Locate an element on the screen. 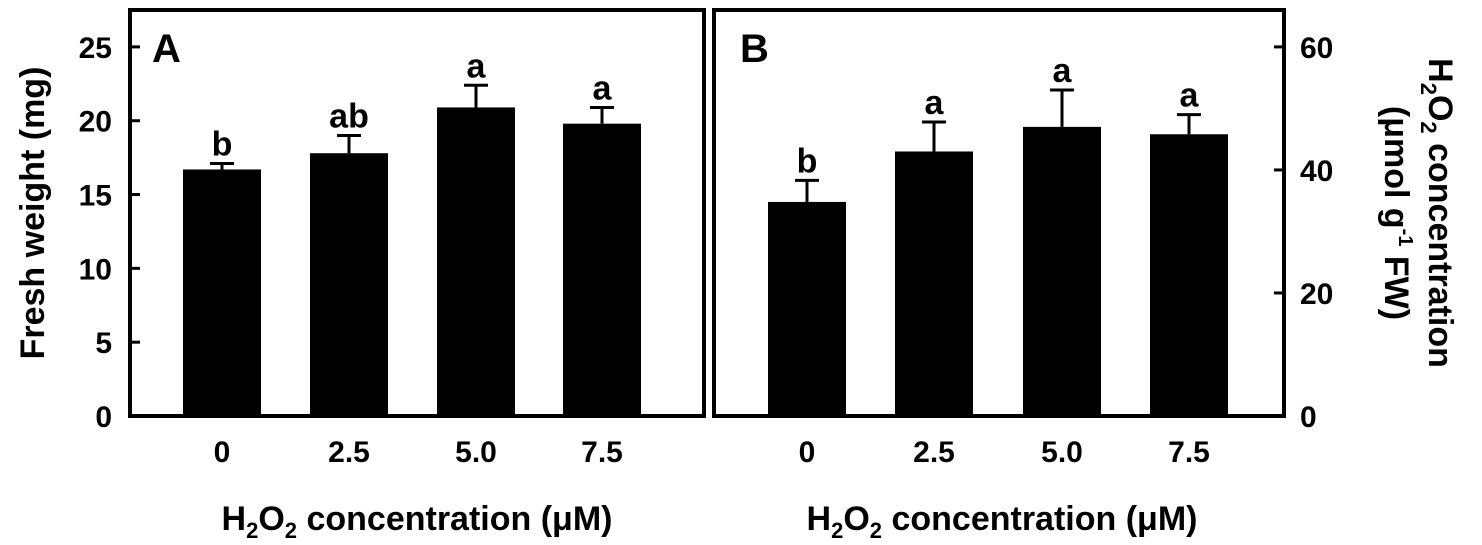 Image resolution: width=1482 pixels, height=545 pixels. y-tick-label: 25 is located at coordinates (95, 48).